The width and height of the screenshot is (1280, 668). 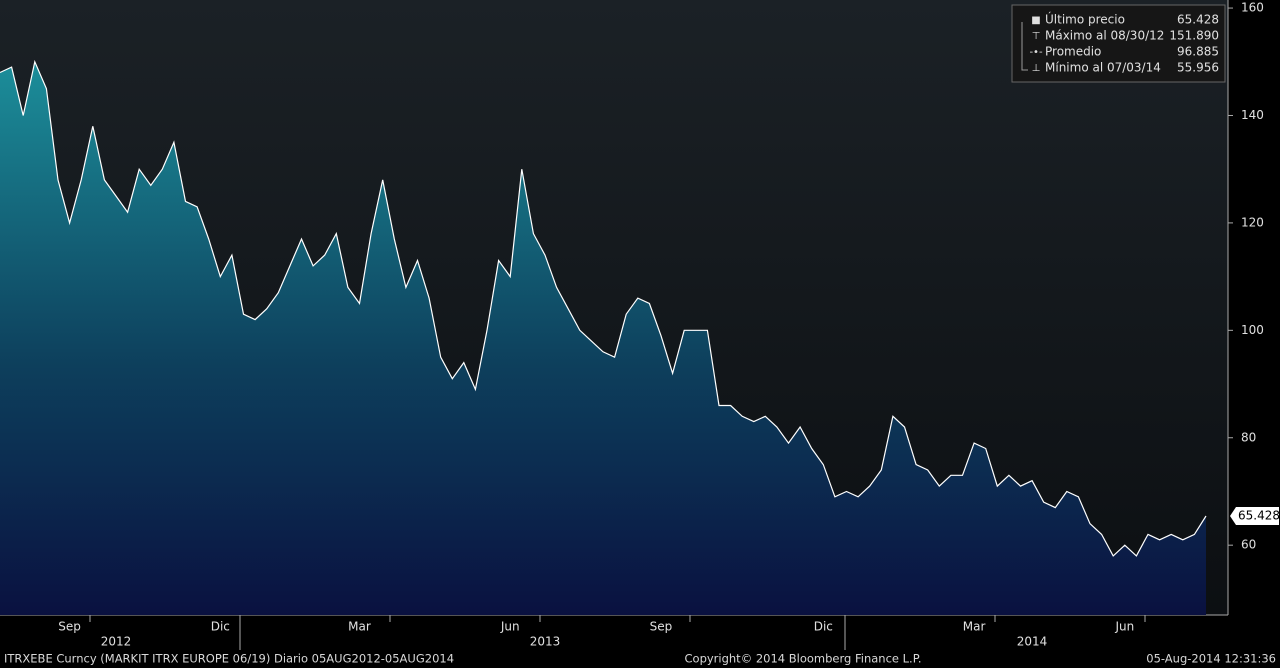 I want to click on y-tick-label: 160, so click(x=1252, y=8).